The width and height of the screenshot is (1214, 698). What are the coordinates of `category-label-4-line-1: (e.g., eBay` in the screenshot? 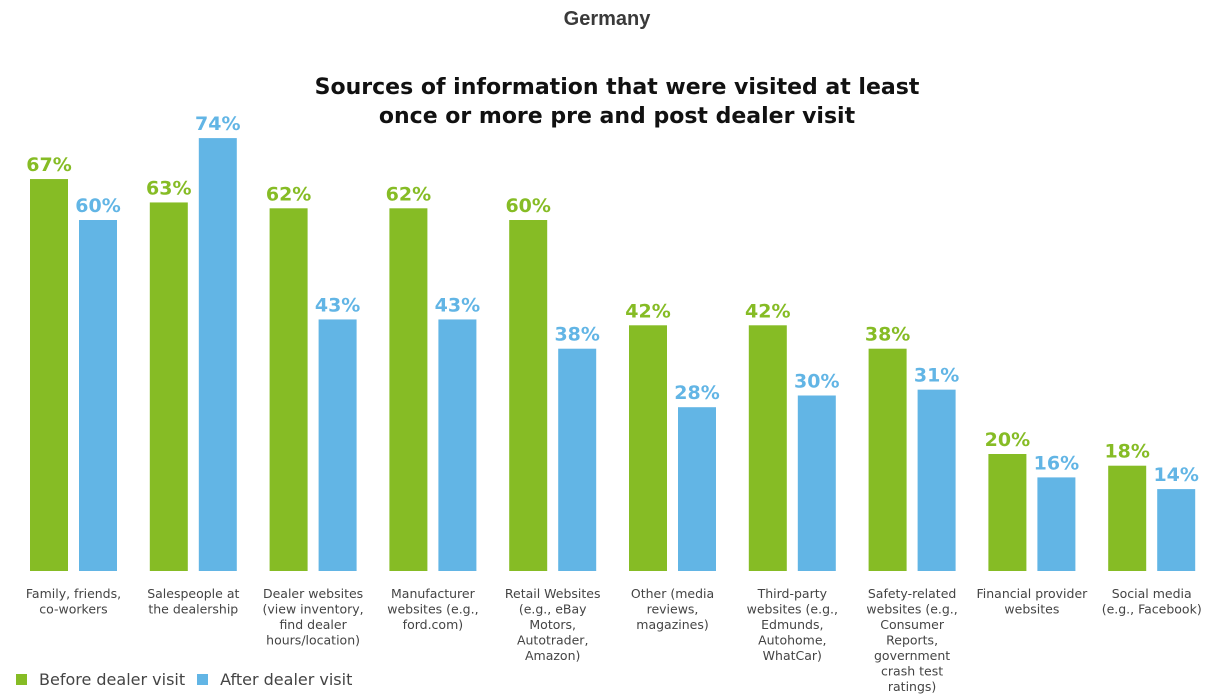 It's located at (553, 609).